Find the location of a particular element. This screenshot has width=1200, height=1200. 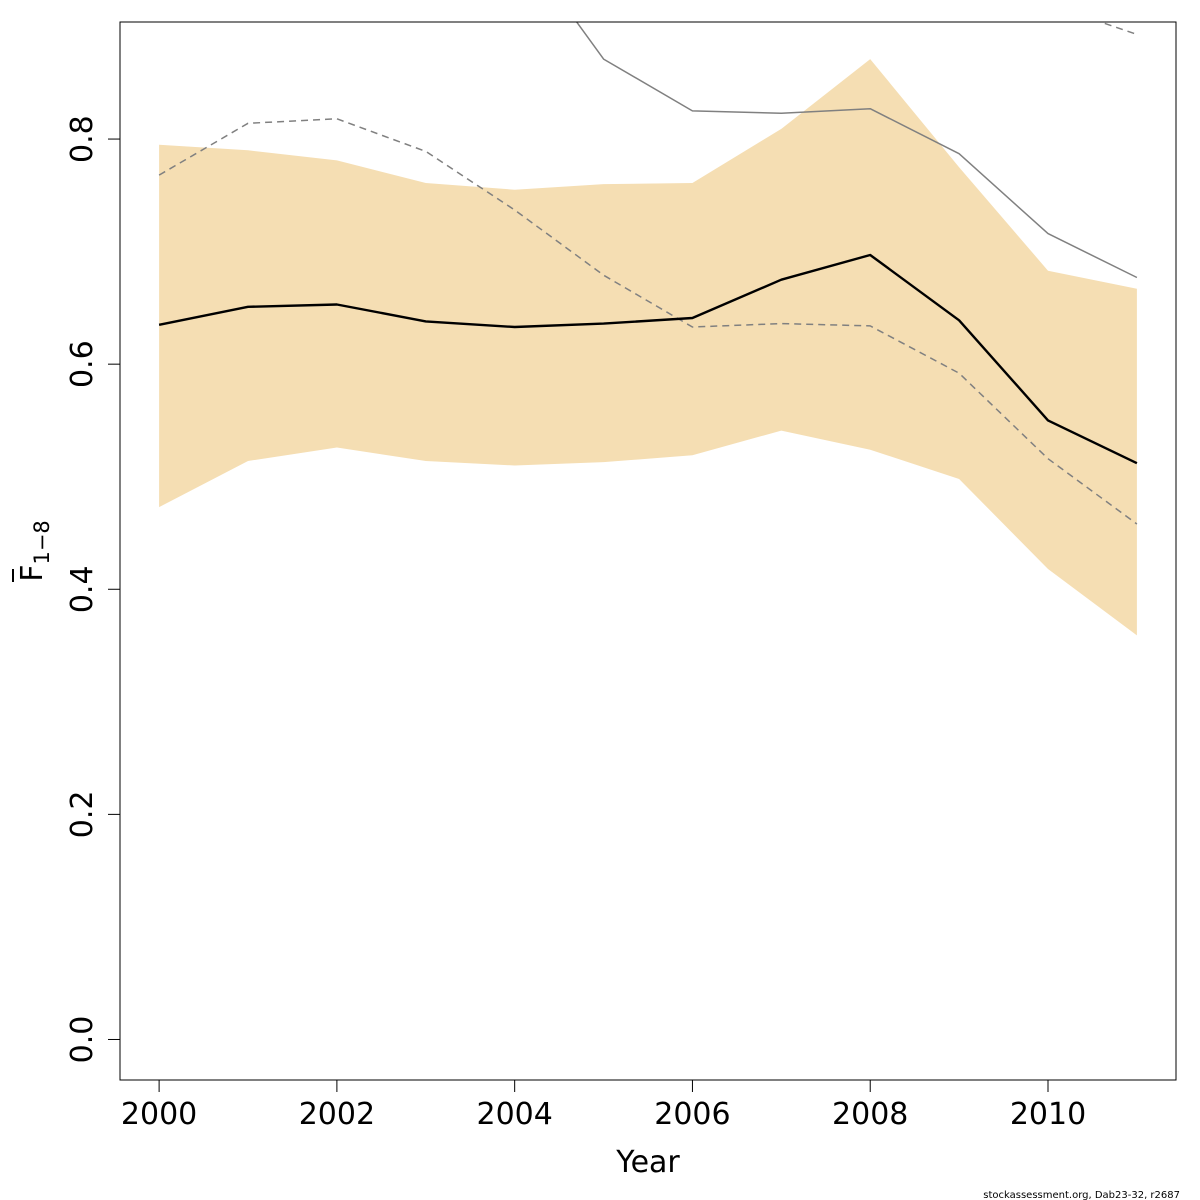

y-axis: 0.0 0.2 0.4 0.6 0.8 is located at coordinates (93, 589).